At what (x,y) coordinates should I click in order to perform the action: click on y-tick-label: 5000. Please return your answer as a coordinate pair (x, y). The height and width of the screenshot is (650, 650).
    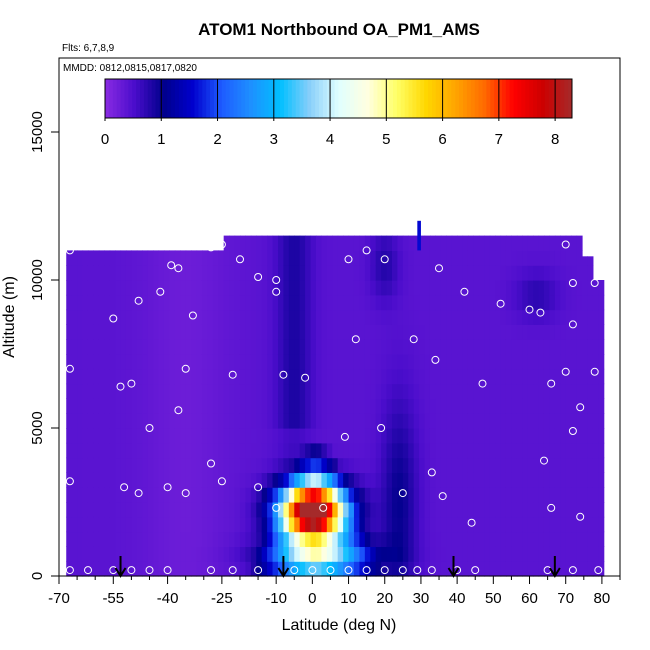
    Looking at the image, I should click on (37, 427).